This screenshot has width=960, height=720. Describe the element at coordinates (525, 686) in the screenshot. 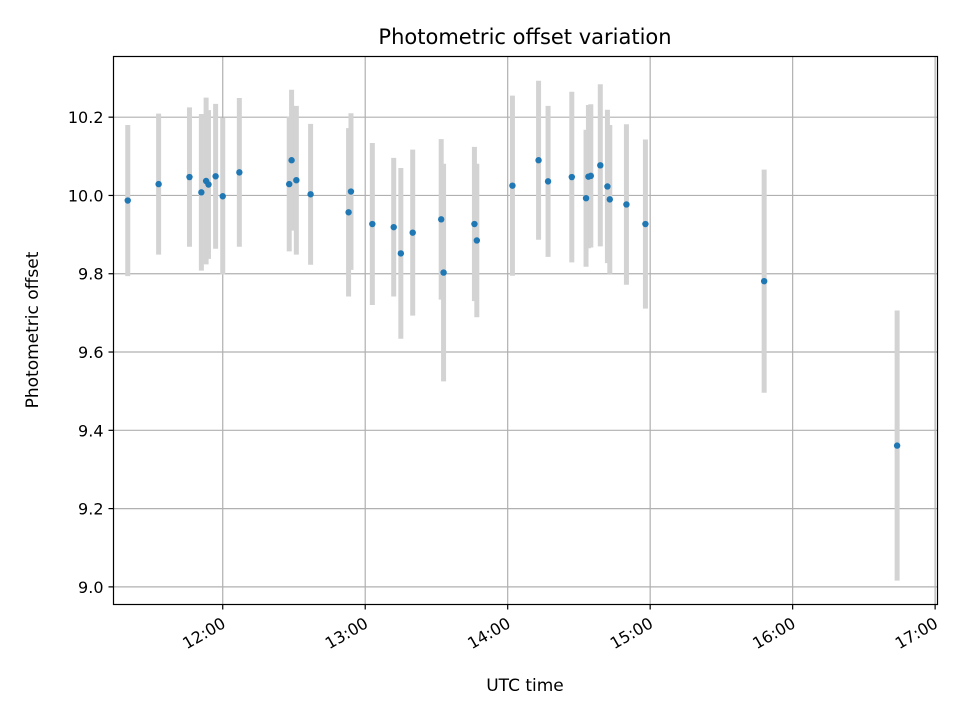

I see `x-axis-title: UTC time` at that location.